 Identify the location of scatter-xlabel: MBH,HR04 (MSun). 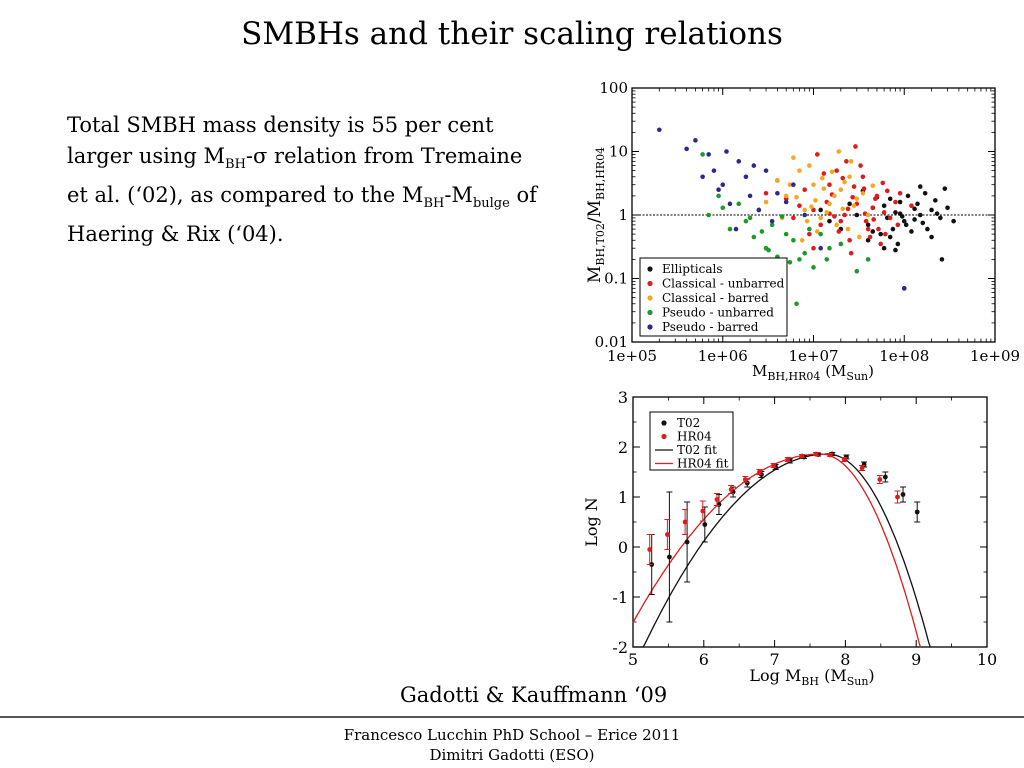
(813, 372).